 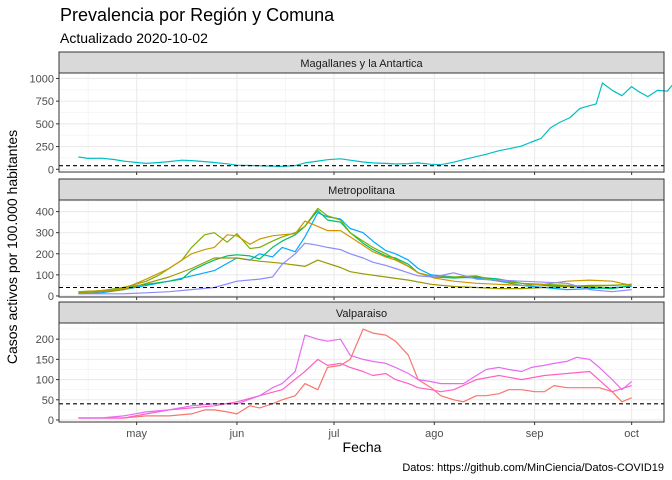 What do you see at coordinates (535, 434) in the screenshot?
I see `x-tick-label: sep` at bounding box center [535, 434].